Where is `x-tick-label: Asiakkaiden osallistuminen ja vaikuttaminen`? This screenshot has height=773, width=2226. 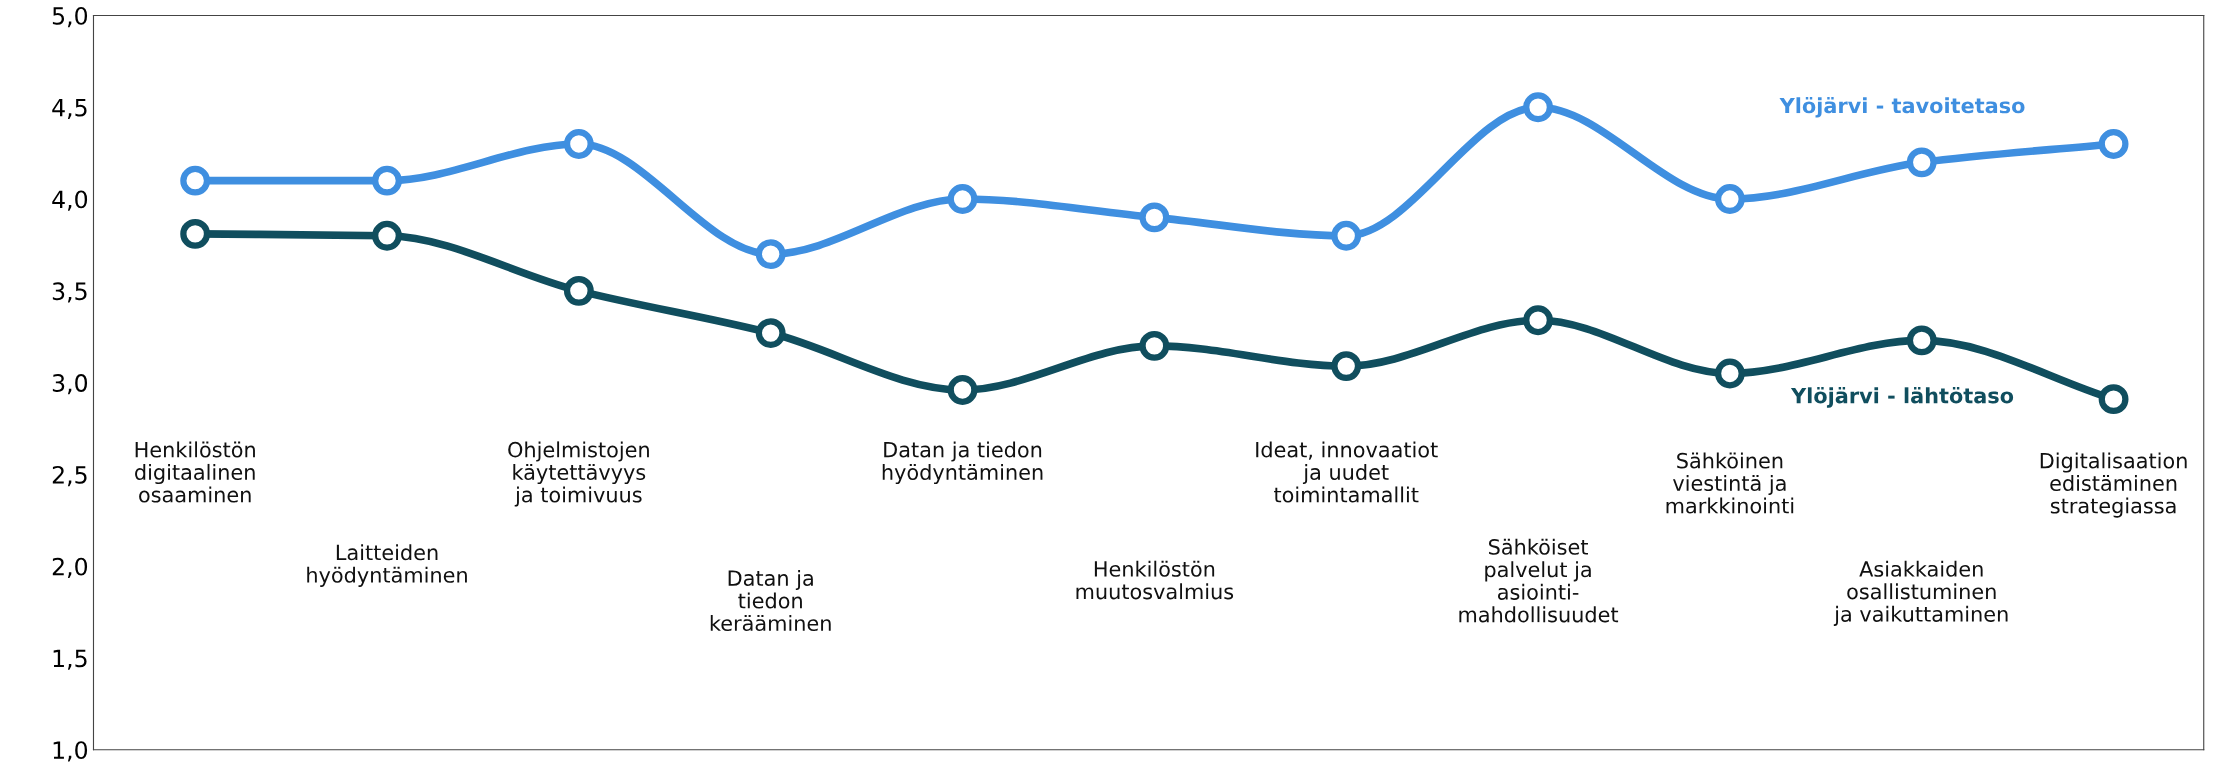
x-tick-label: Asiakkaiden osallistuminen ja vaikuttaminen is located at coordinates (1920, 593).